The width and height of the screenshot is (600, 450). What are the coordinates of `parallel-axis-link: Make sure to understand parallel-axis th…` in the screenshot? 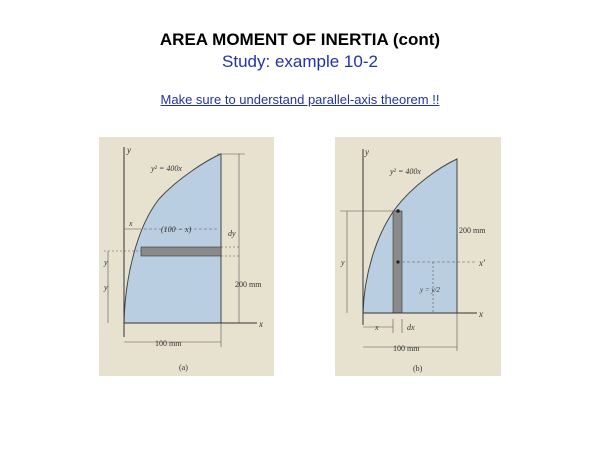 It's located at (300, 99).